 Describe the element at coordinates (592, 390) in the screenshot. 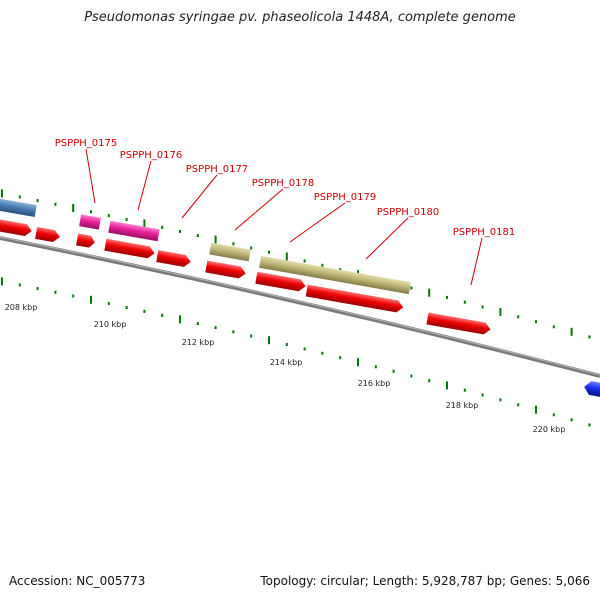

I see `feature-blue-neighbor` at that location.